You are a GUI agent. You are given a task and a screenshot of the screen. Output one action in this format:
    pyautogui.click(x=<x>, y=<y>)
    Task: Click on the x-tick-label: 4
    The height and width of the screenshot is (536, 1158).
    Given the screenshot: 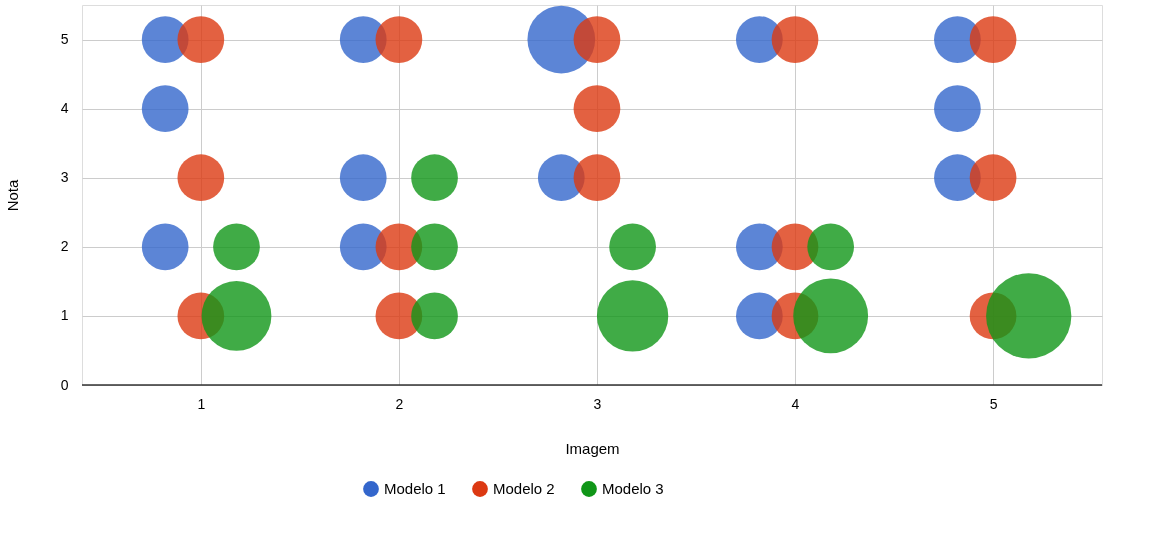 What is the action you would take?
    pyautogui.click(x=795, y=403)
    